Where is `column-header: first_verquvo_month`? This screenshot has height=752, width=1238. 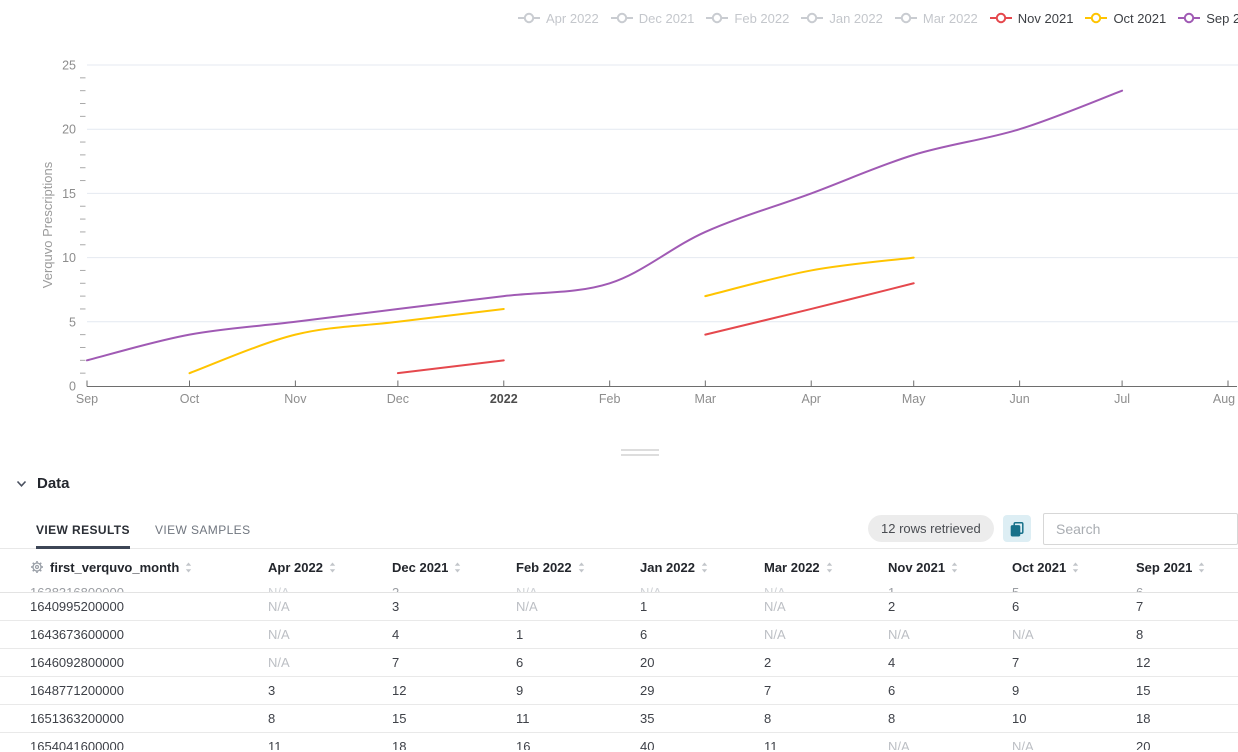
column-header: first_verquvo_month is located at coordinates (149, 567).